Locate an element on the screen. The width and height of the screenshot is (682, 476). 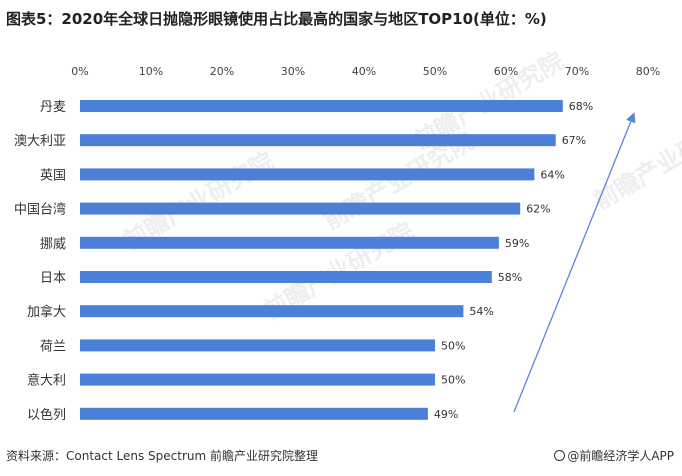
x-tick-label: 20% is located at coordinates (222, 71).